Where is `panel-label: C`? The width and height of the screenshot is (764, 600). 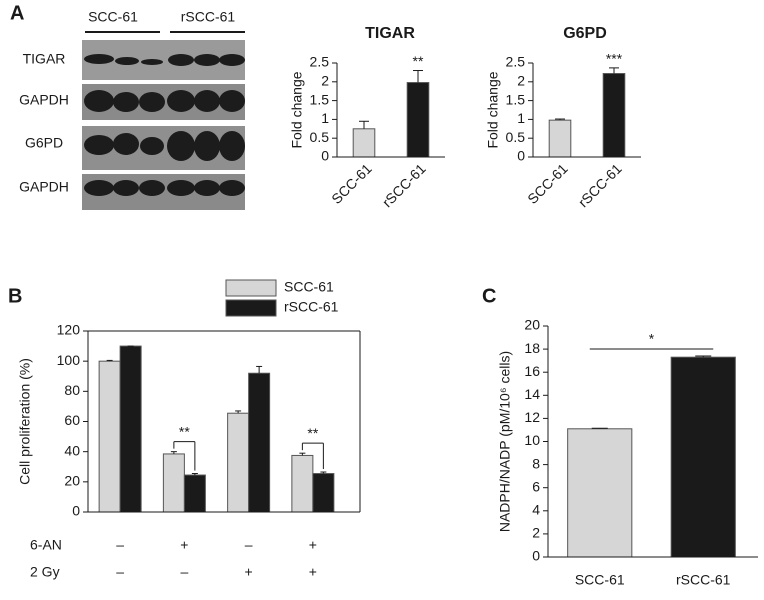 panel-label: C is located at coordinates (489, 296).